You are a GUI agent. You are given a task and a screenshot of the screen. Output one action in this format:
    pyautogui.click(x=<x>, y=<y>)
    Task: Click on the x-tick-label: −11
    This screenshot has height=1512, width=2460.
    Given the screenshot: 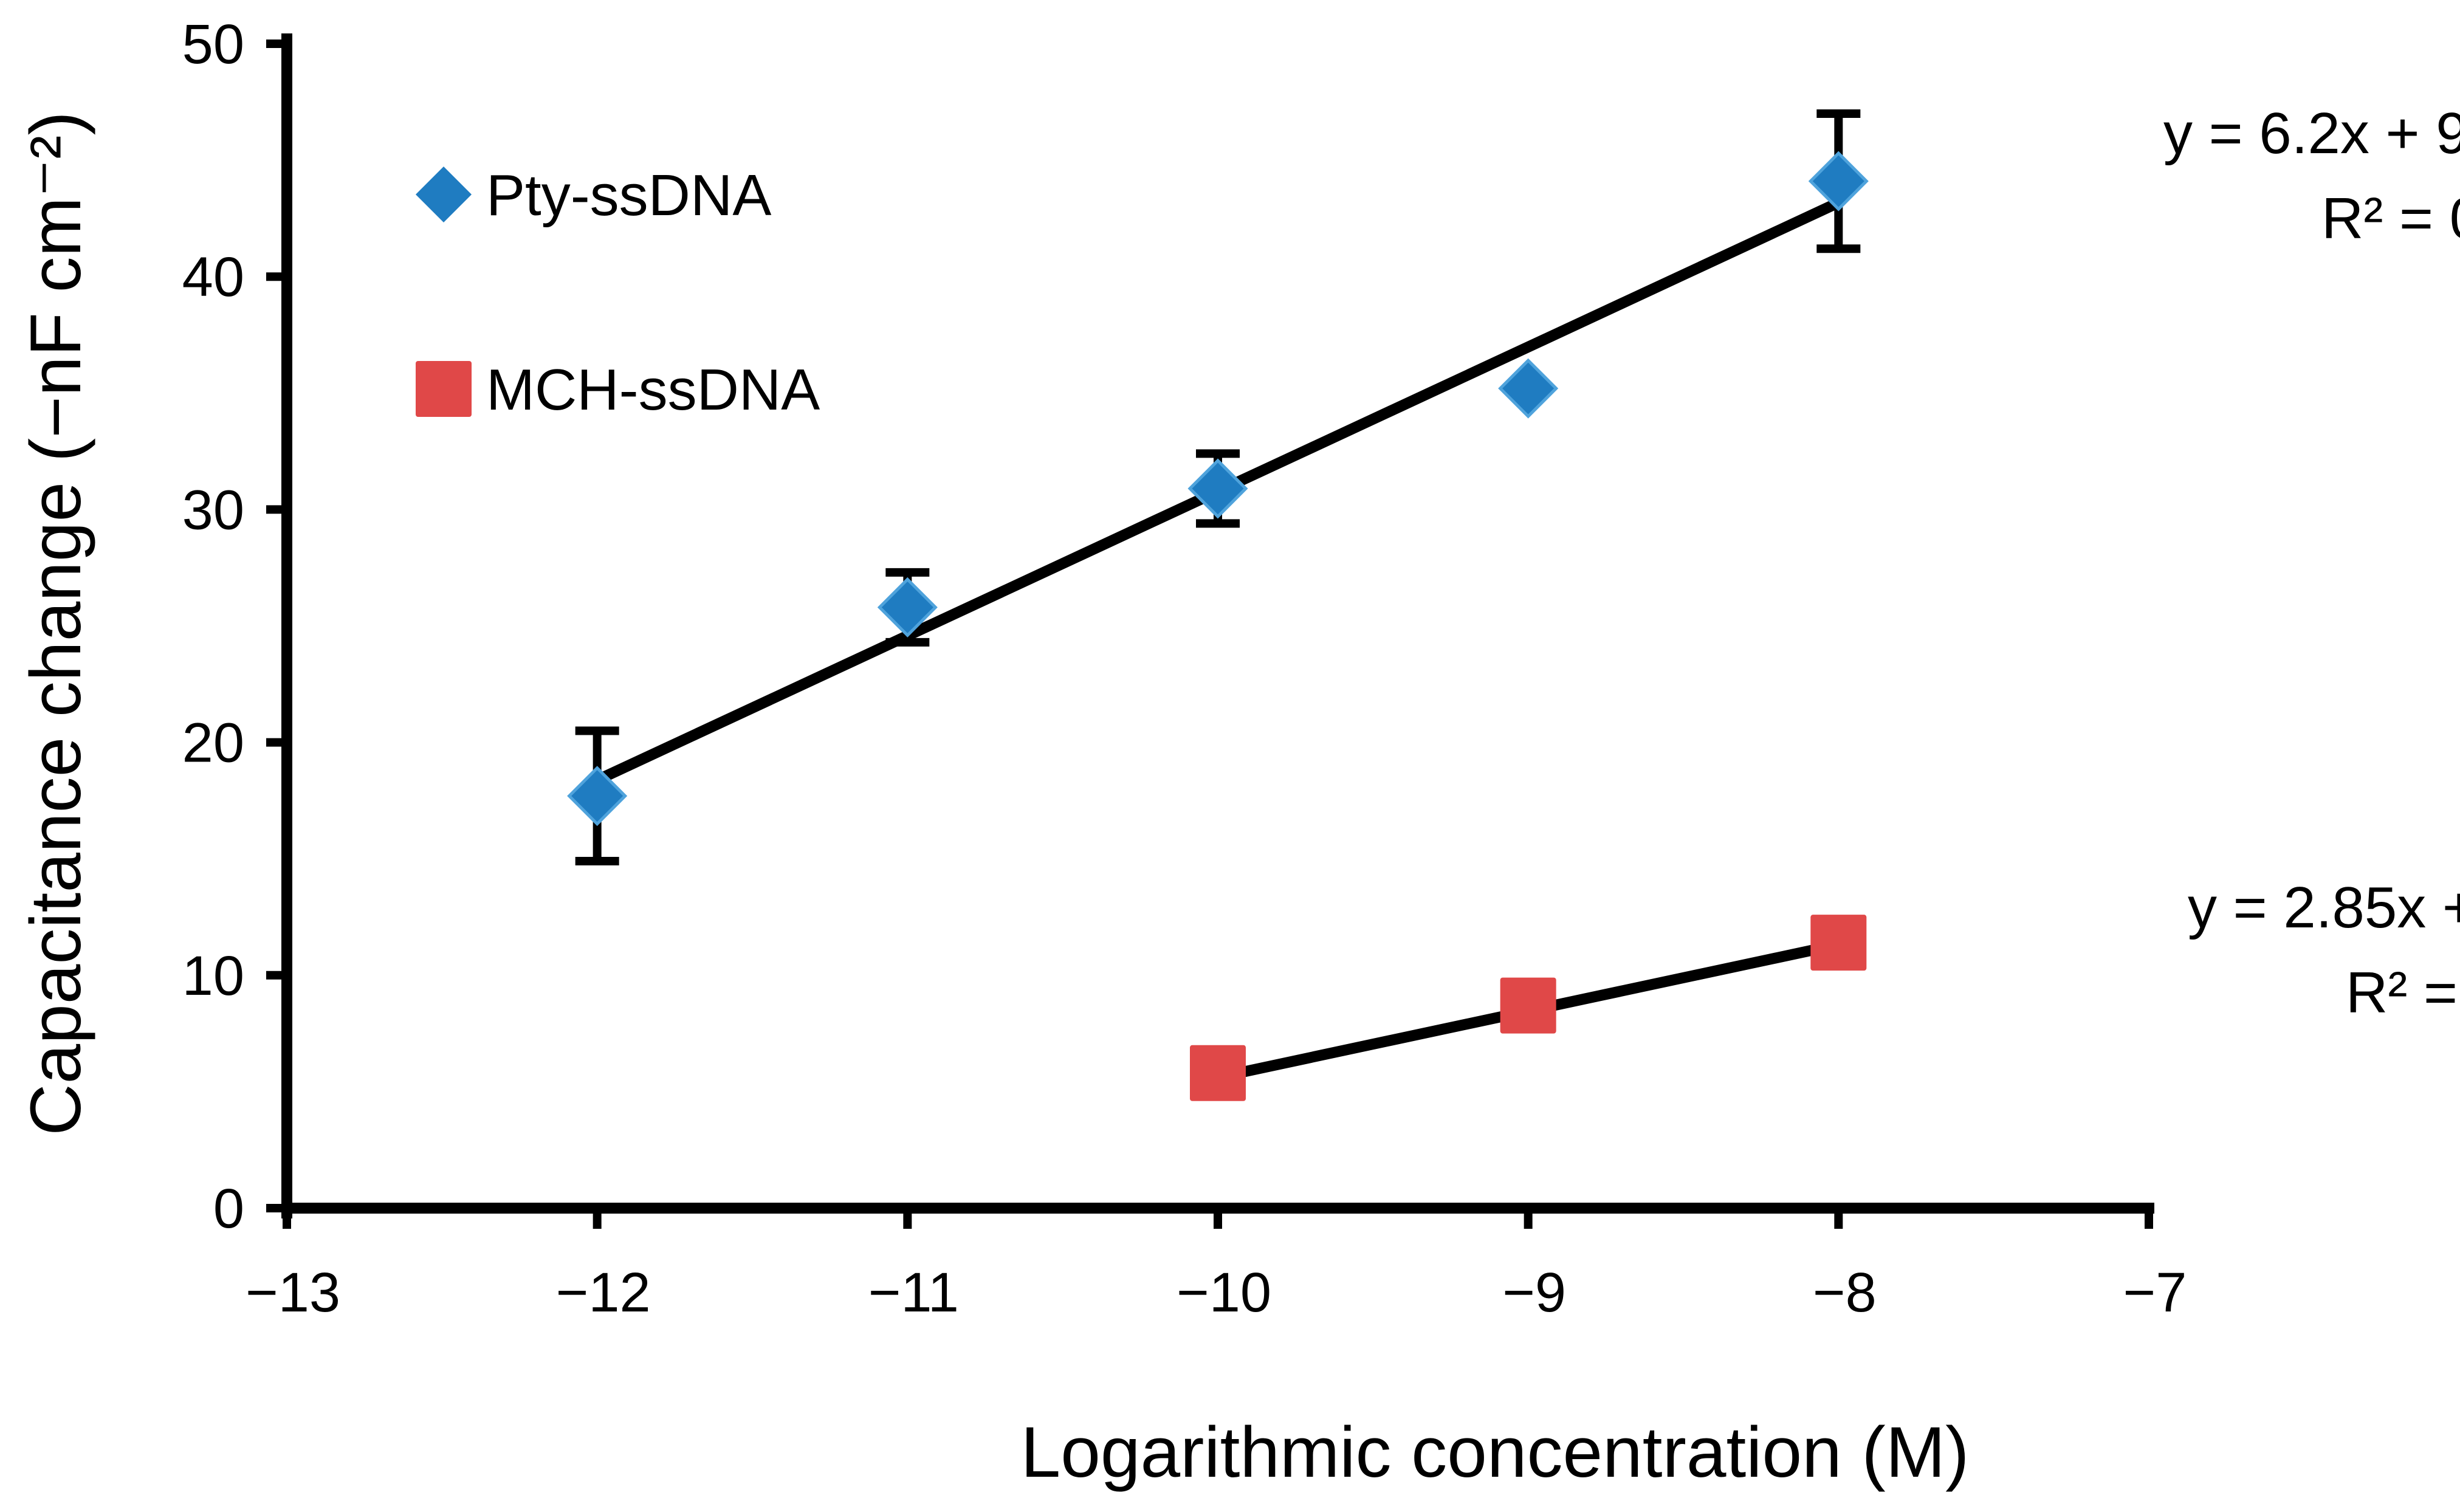 What is the action you would take?
    pyautogui.click(x=914, y=1293)
    